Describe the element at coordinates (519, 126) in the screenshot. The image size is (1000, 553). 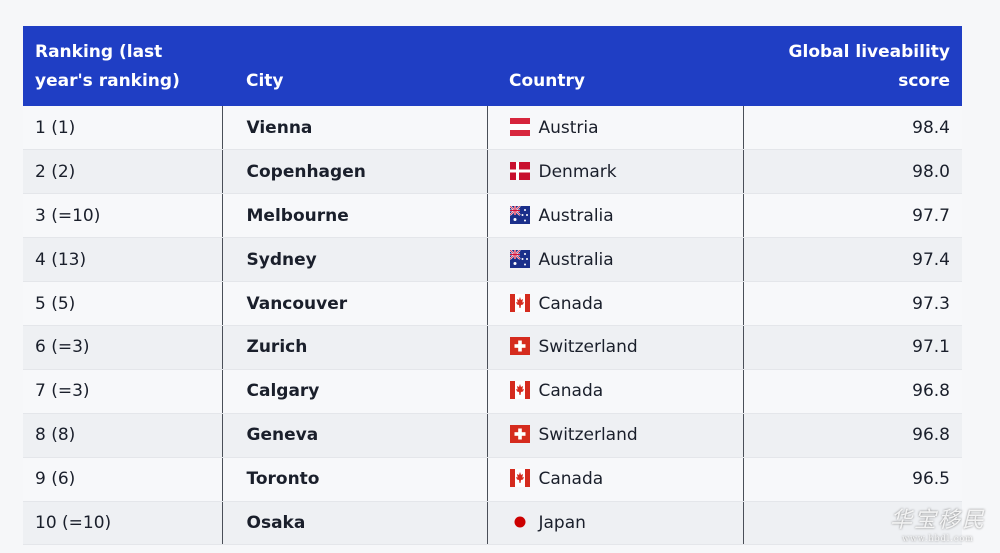
I see `austria-flag-icon` at that location.